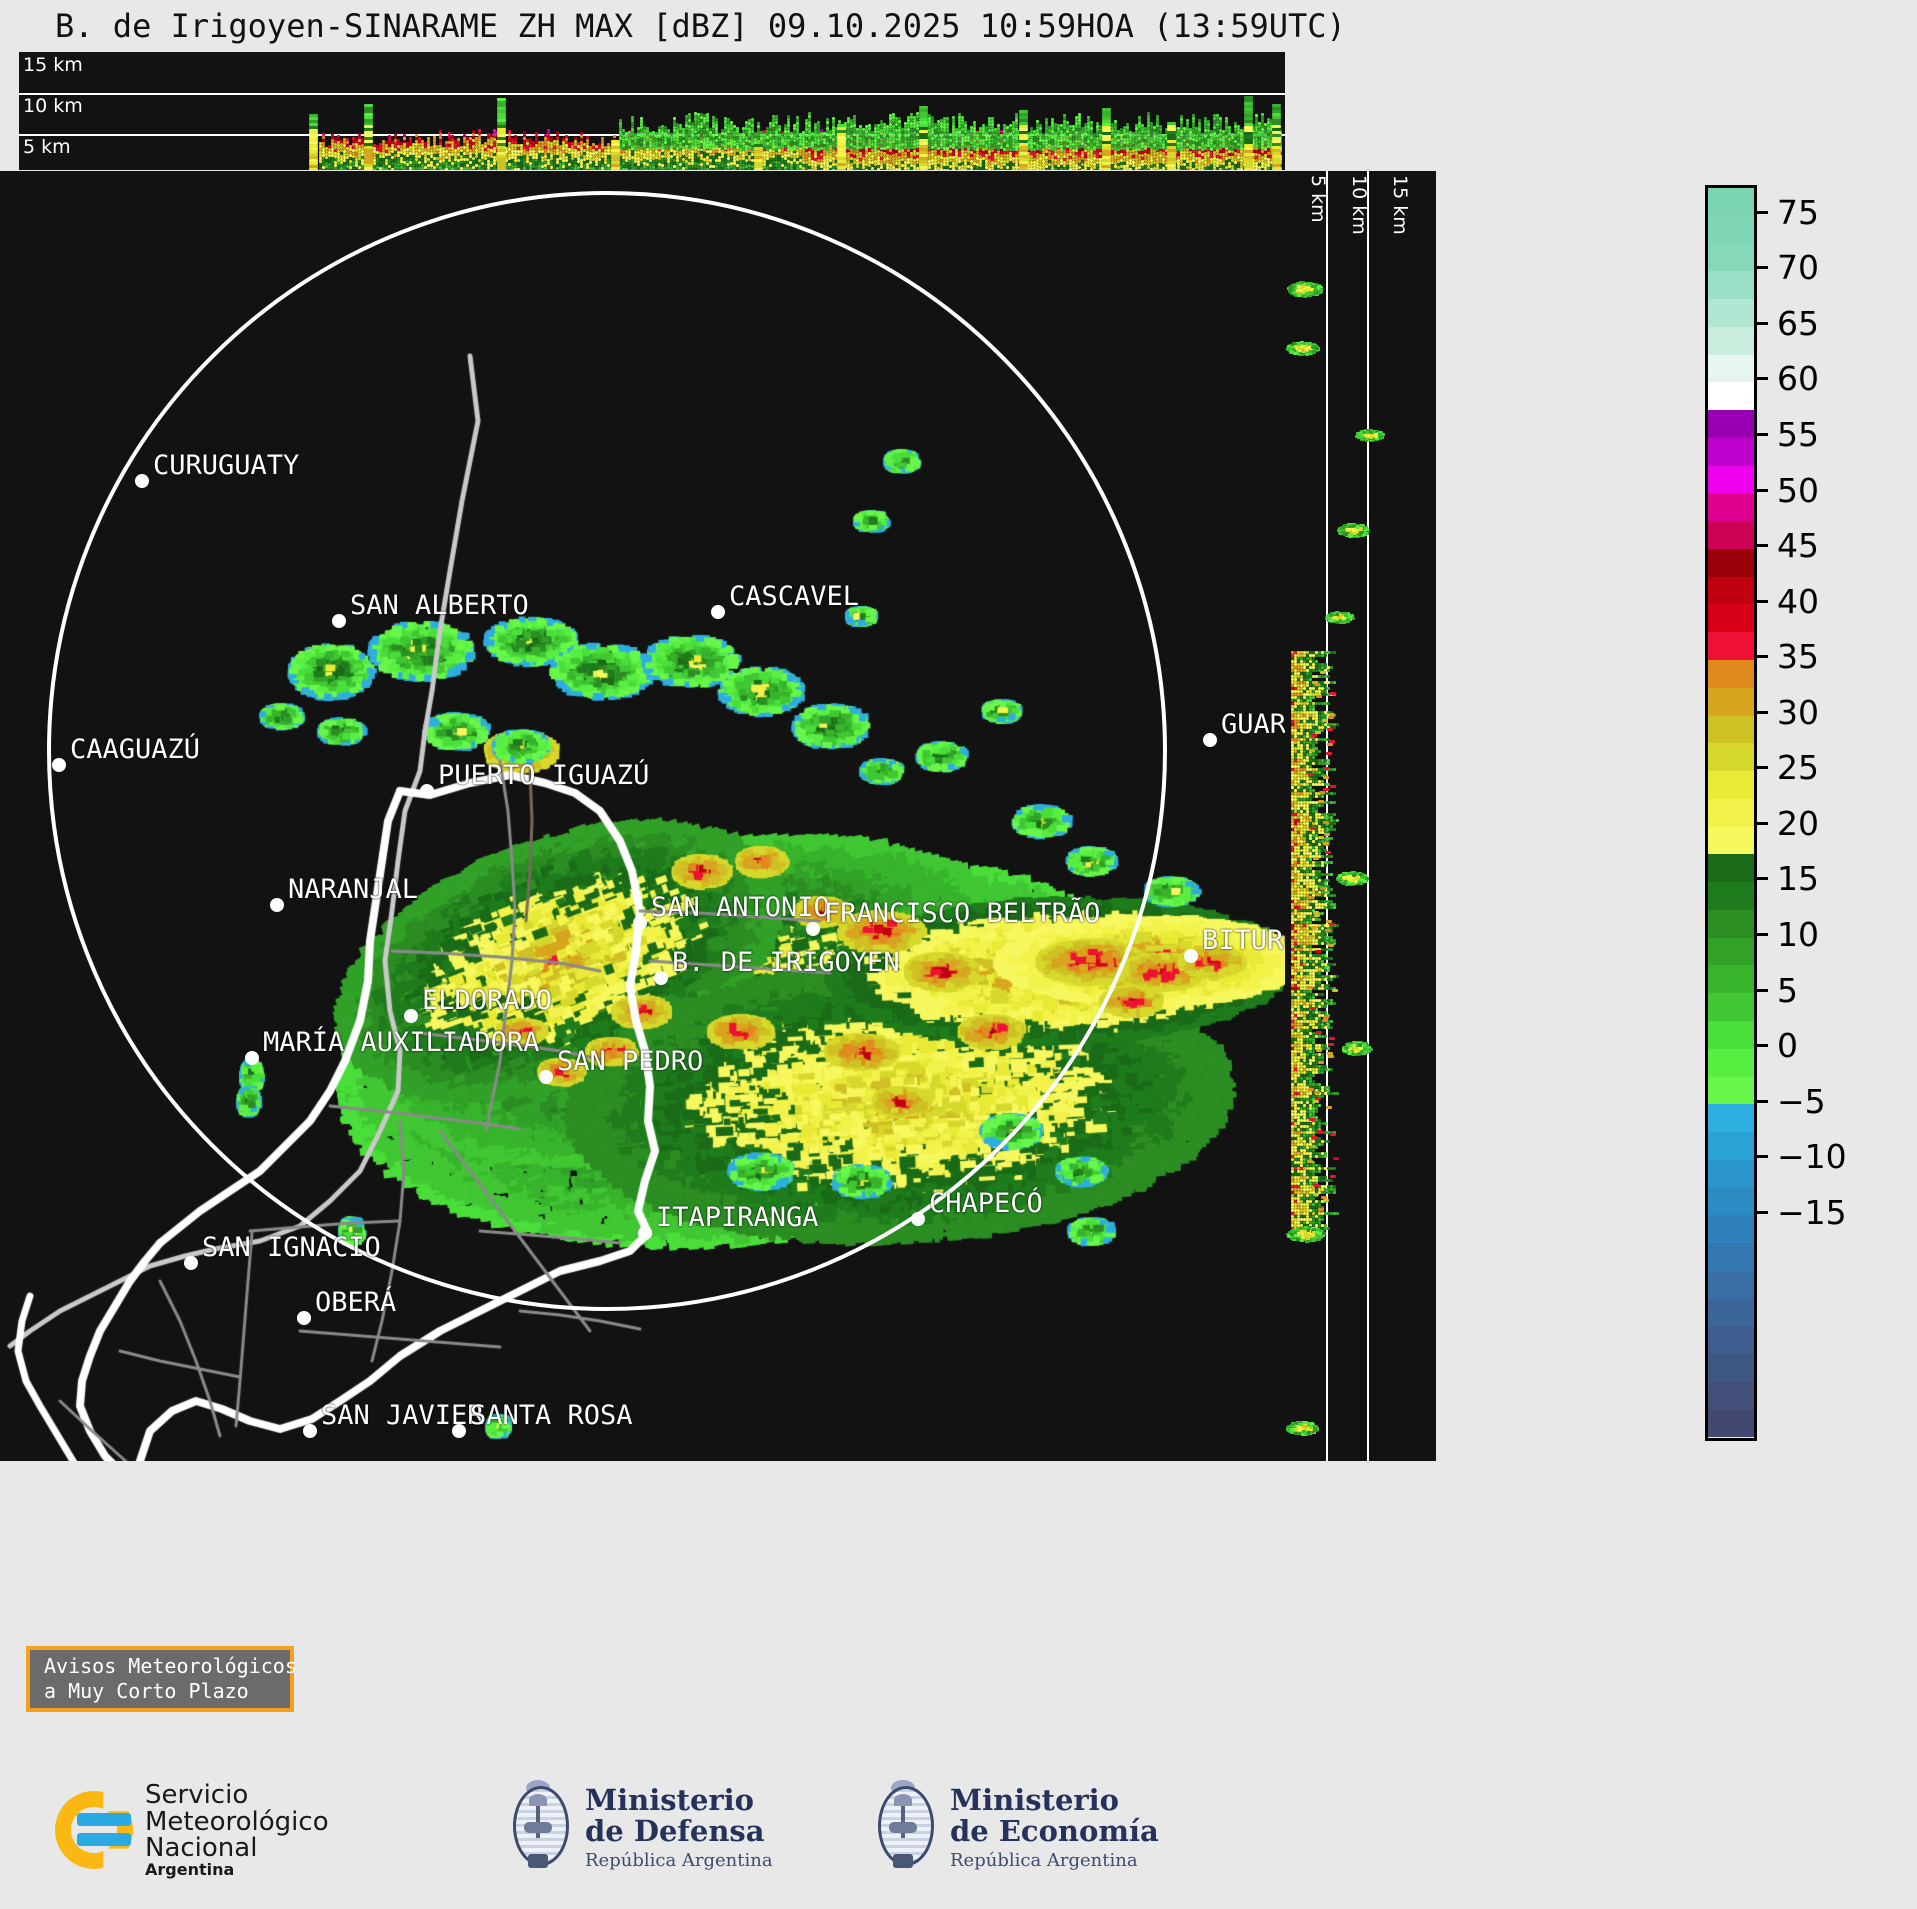 Image resolution: width=1917 pixels, height=1909 pixels. What do you see at coordinates (652, 94) in the screenshot?
I see `xsec-gridline-10km` at bounding box center [652, 94].